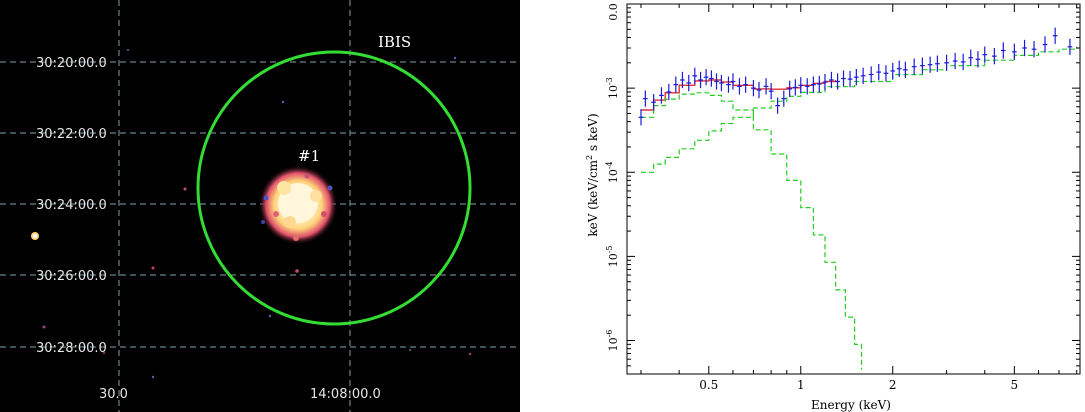  What do you see at coordinates (71, 348) in the screenshot?
I see `dec-label: 30:28:00.0` at bounding box center [71, 348].